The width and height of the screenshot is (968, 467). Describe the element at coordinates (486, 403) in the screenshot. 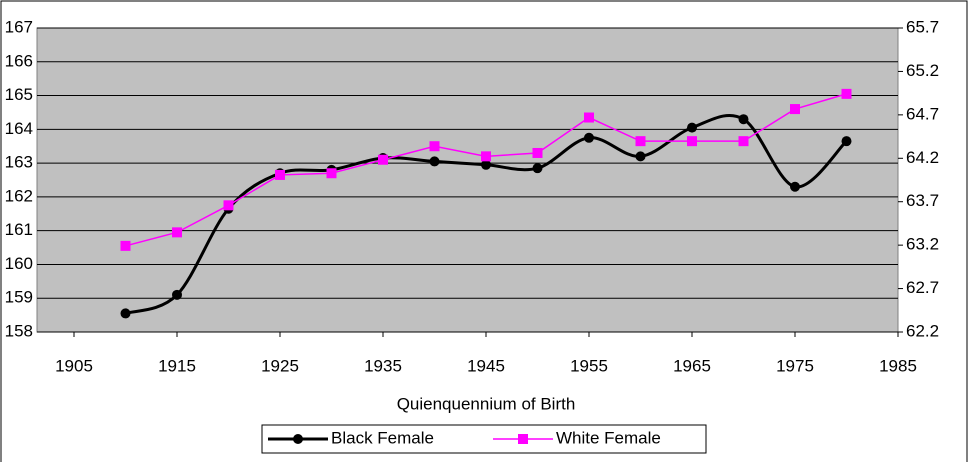

I see `x-axis-title: Quienquennium of Birth` at that location.